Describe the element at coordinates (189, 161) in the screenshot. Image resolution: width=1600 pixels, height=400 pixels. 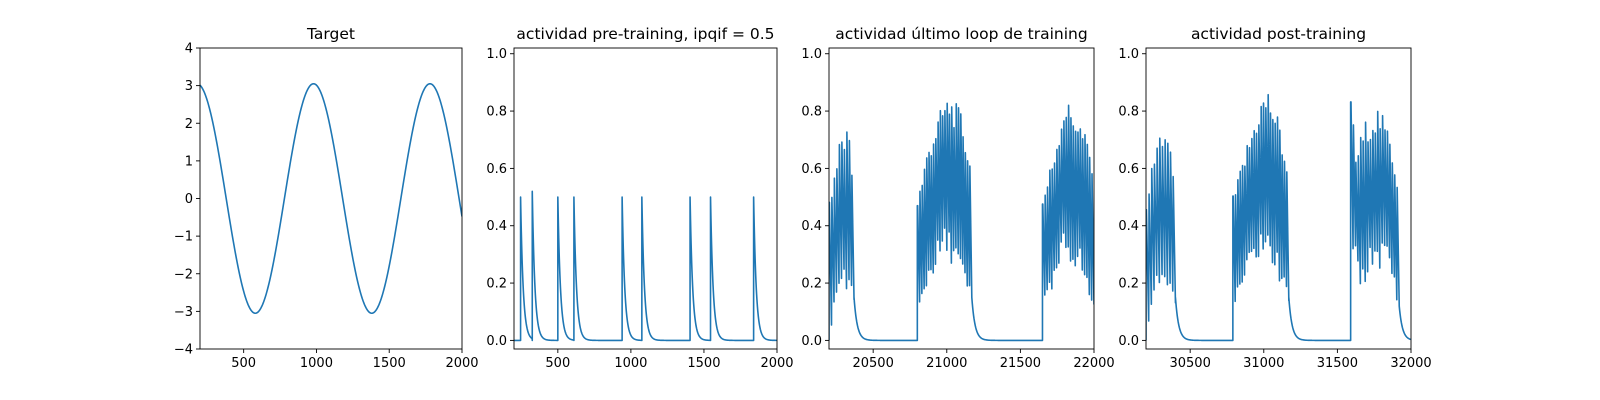
I see `y-tick-label: 1` at that location.